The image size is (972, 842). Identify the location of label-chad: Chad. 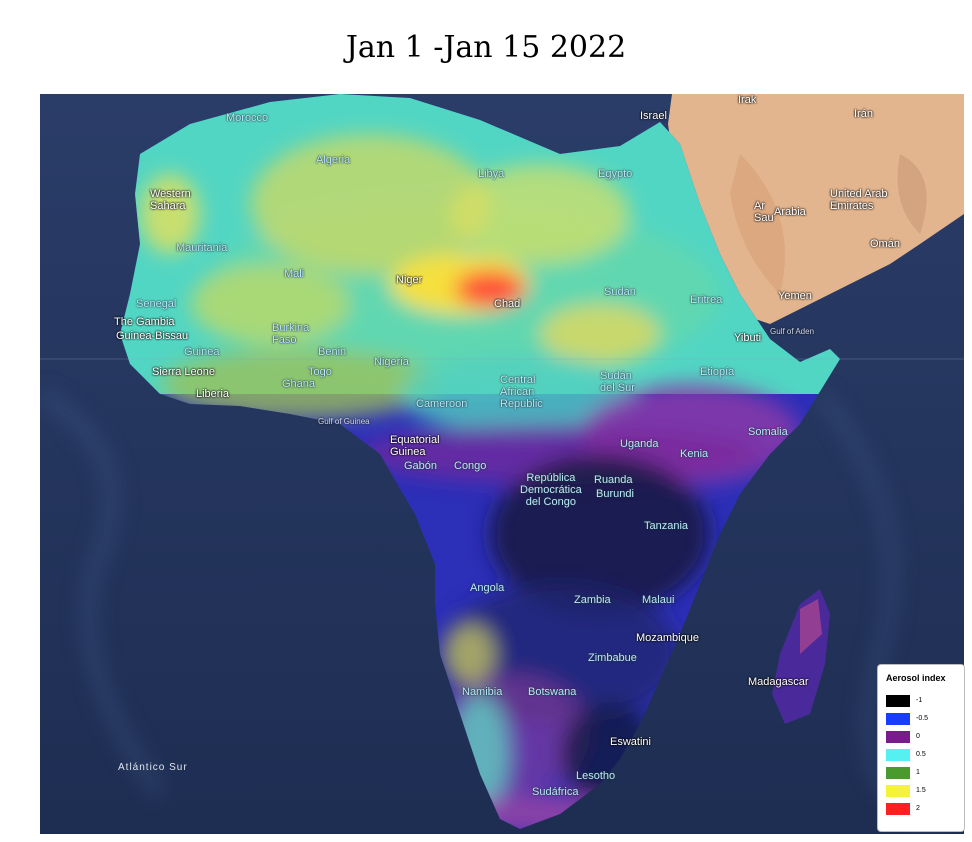
(507, 304).